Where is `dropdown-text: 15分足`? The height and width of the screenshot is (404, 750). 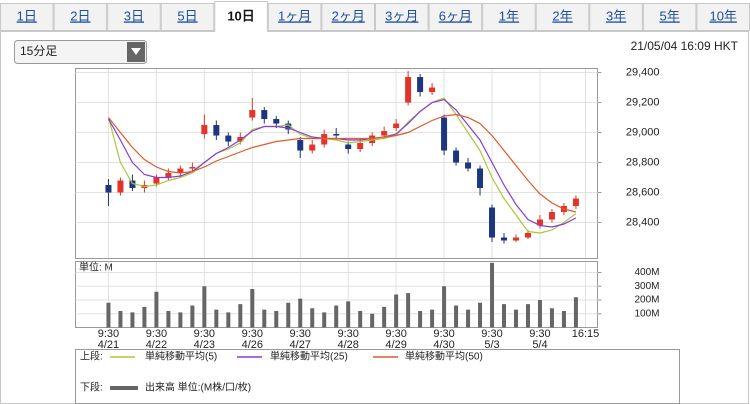
dropdown-text: 15分足 is located at coordinates (38, 51).